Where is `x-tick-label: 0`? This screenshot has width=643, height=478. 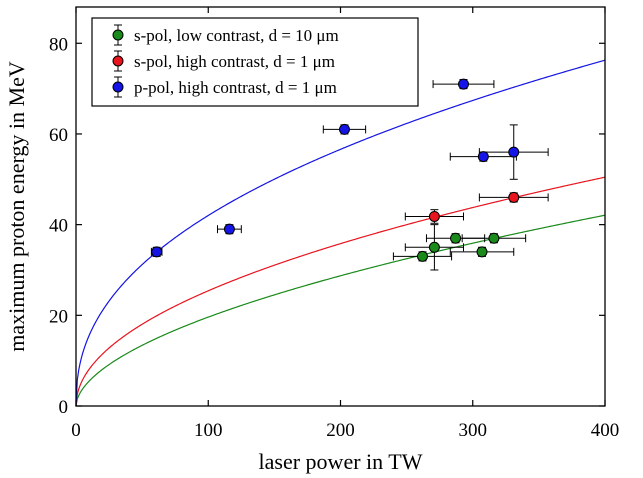
x-tick-label: 0 is located at coordinates (76, 430).